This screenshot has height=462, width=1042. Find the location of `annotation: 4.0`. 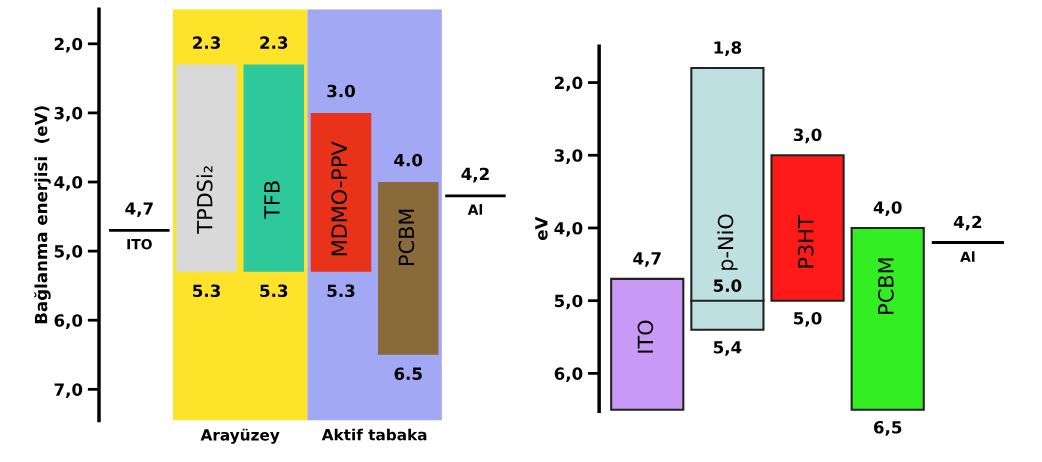

annotation: 4.0 is located at coordinates (408, 160).